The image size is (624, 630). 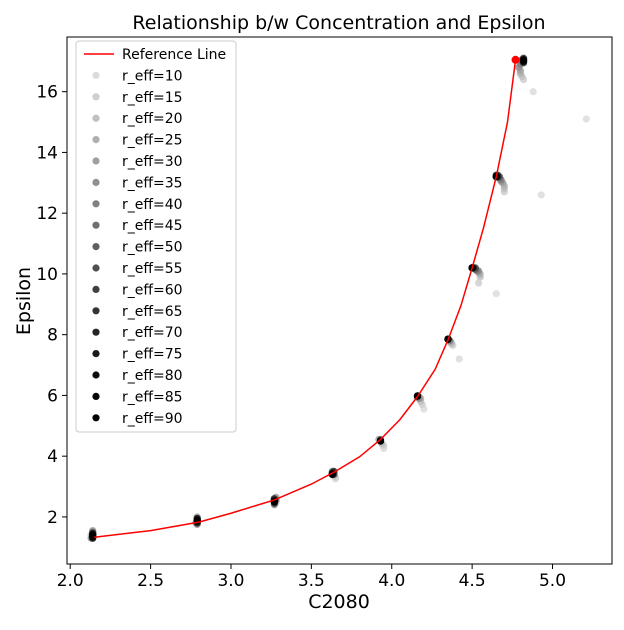 I want to click on legend-label: r_eff=85, so click(x=152, y=397).